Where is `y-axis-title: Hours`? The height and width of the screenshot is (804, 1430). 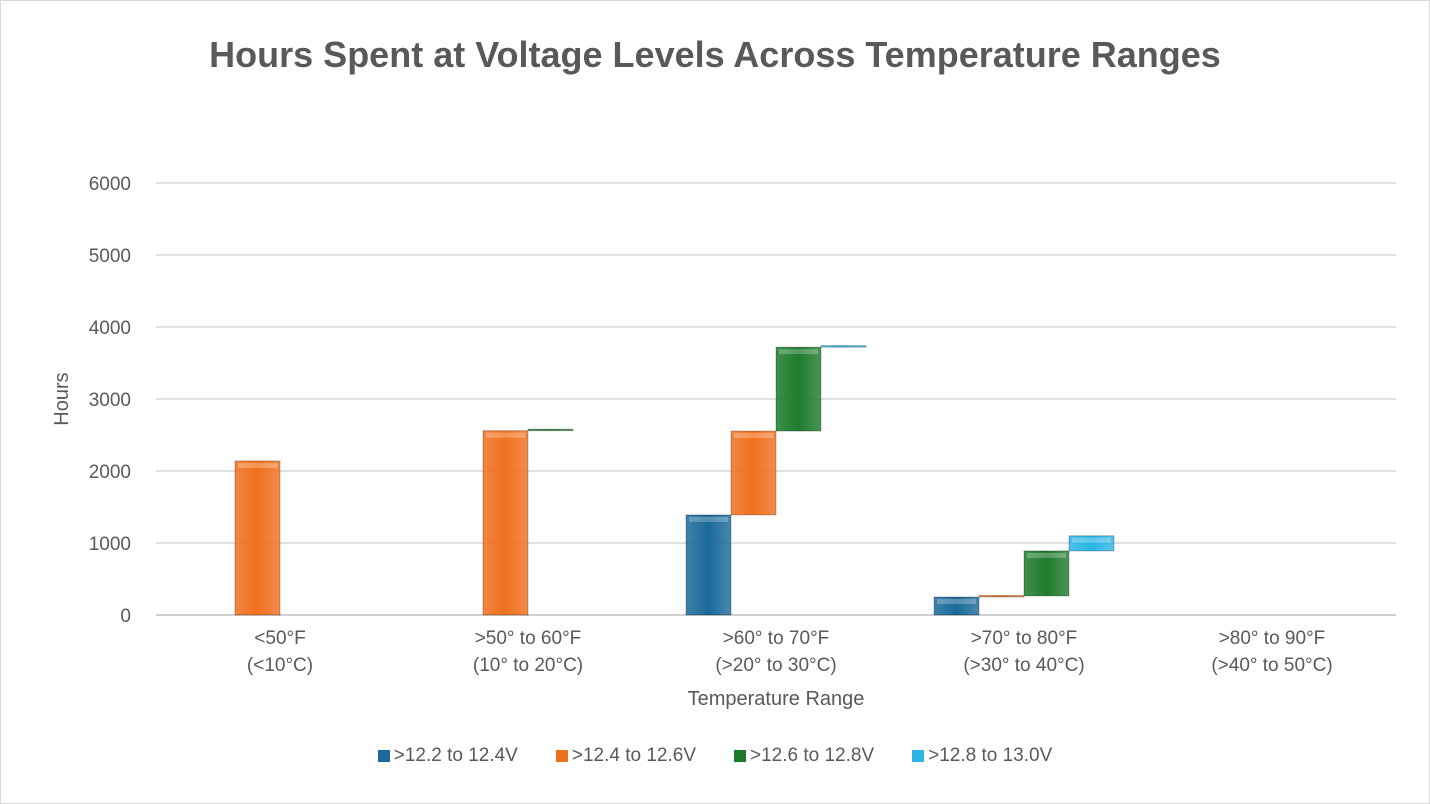 y-axis-title: Hours is located at coordinates (62, 398).